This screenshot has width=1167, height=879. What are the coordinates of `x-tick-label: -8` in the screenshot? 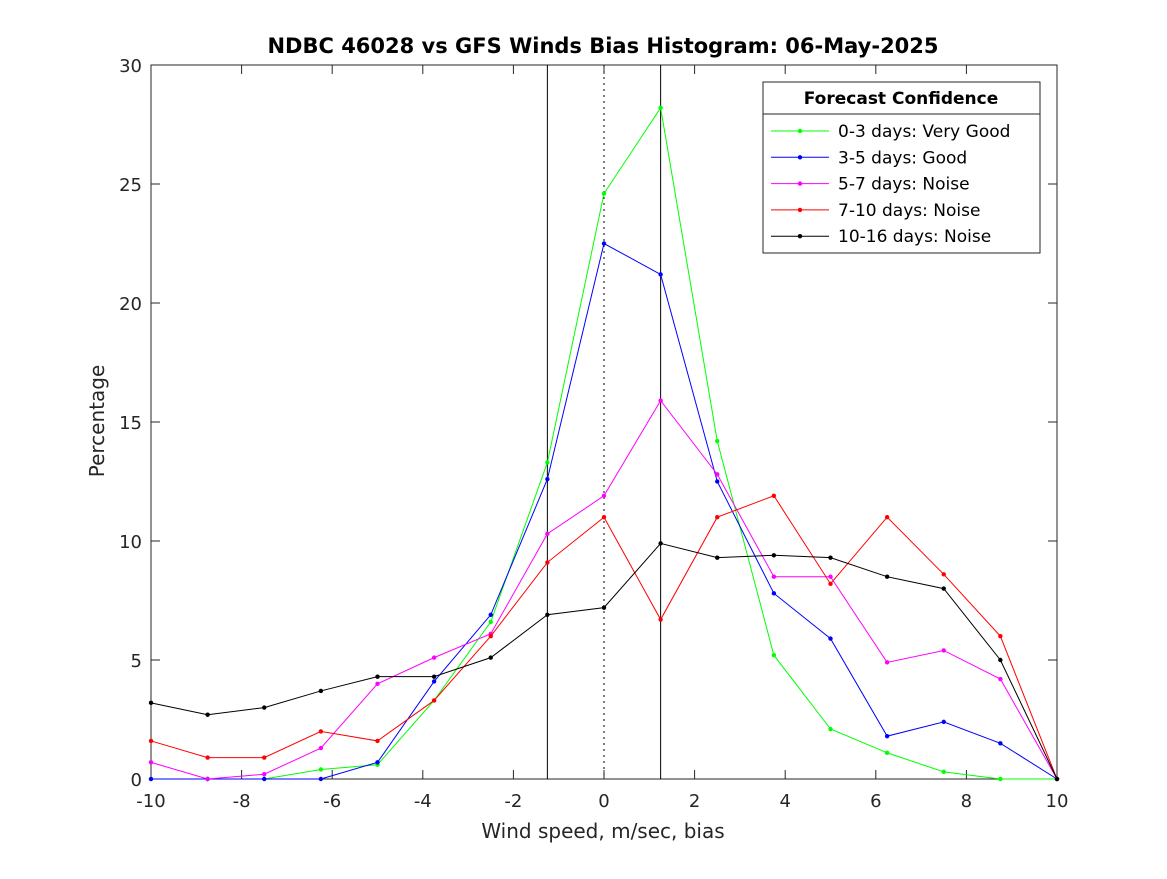 It's located at (242, 801).